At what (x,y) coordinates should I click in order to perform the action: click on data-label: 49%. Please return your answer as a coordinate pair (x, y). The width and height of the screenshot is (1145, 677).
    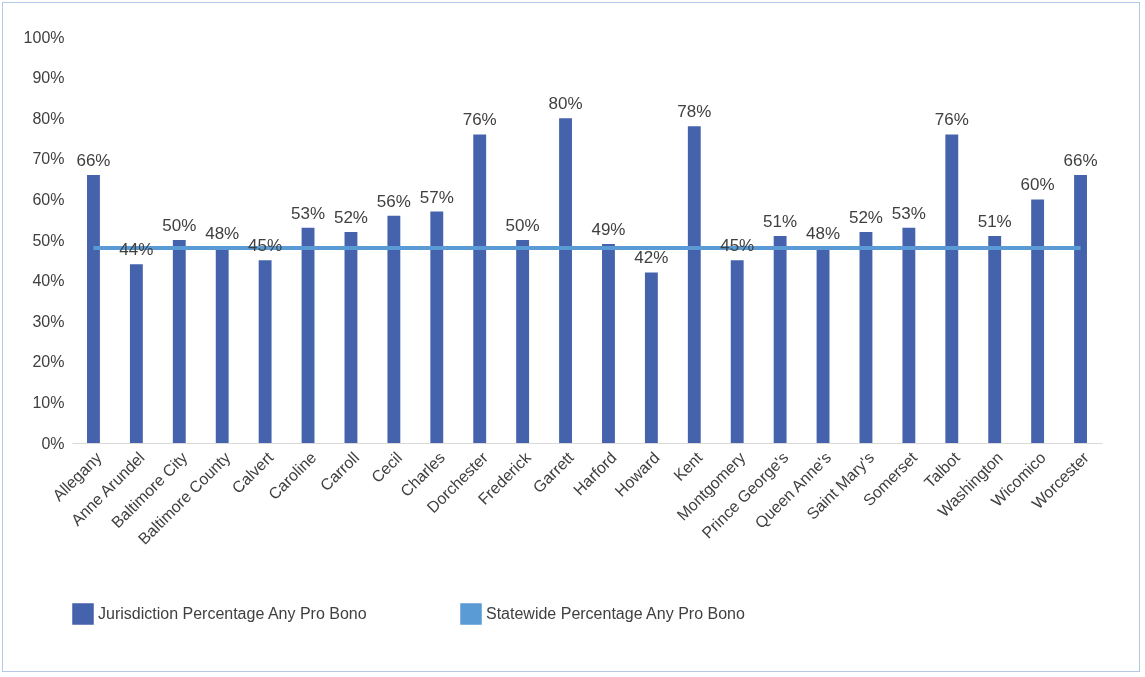
    Looking at the image, I should click on (608, 230).